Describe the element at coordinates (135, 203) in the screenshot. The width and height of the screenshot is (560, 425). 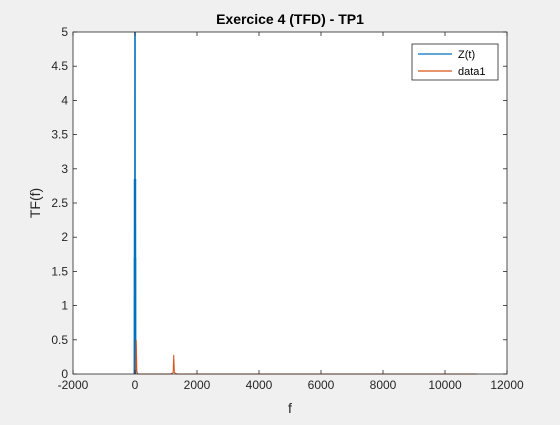
I see `series-0-line` at that location.